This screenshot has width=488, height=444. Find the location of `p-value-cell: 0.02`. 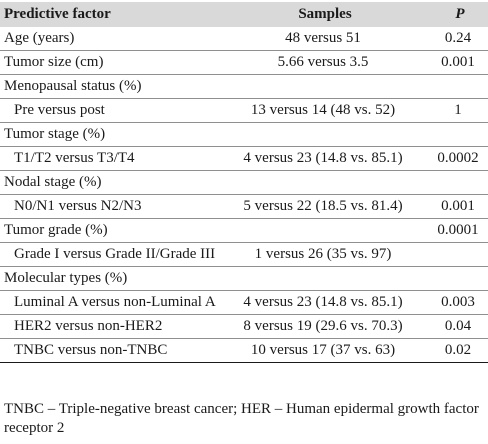

p-value-cell: 0.02 is located at coordinates (458, 350).